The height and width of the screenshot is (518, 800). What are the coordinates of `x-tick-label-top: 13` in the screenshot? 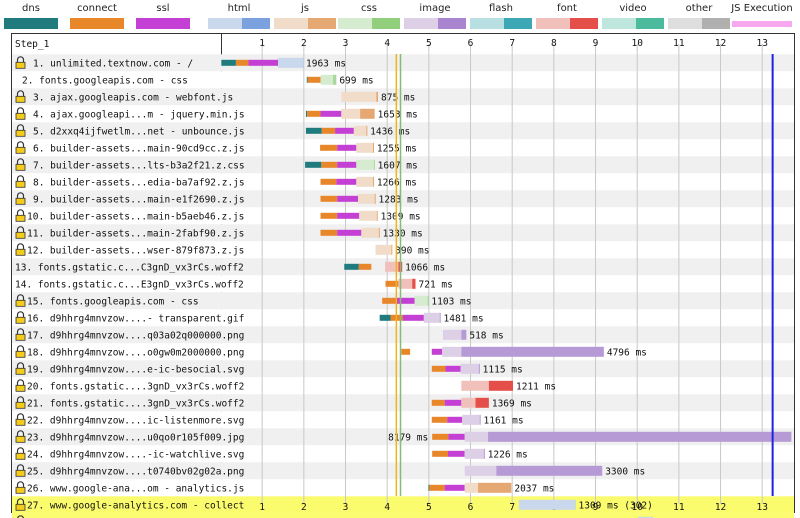 It's located at (761, 43).